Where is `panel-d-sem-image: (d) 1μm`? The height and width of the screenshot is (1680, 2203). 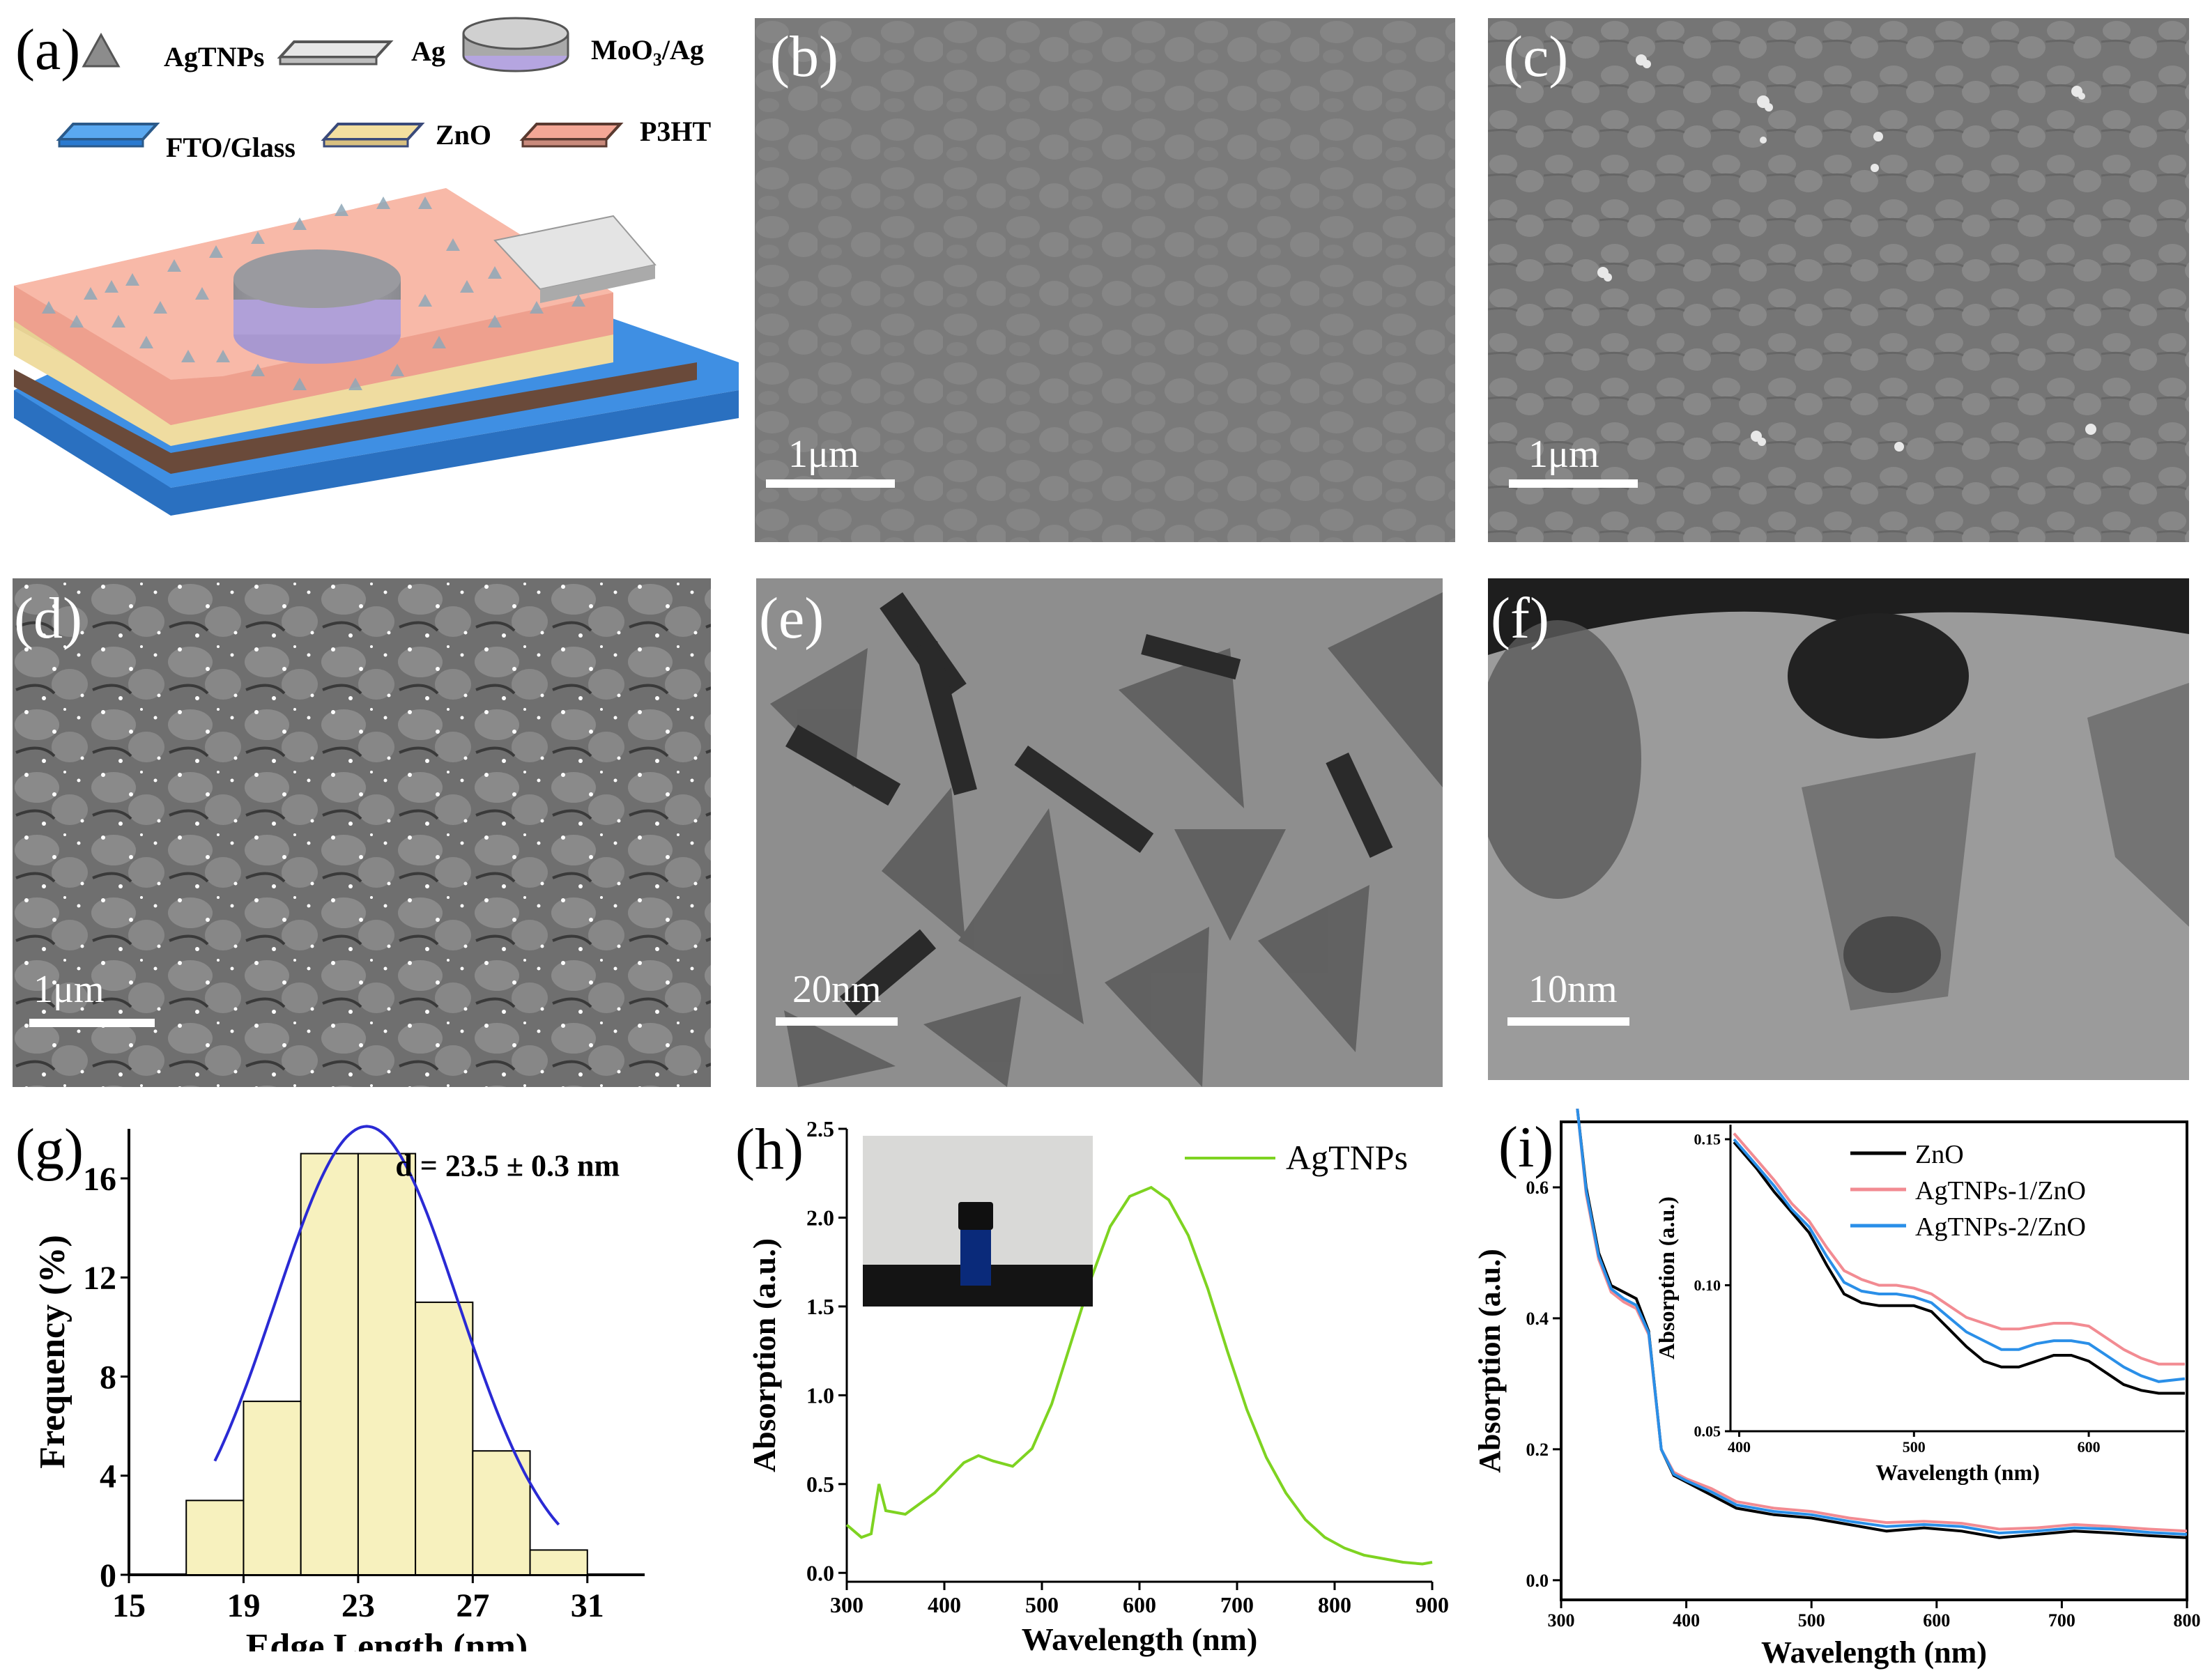
panel-d-sem-image: (d) 1μm is located at coordinates (362, 832).